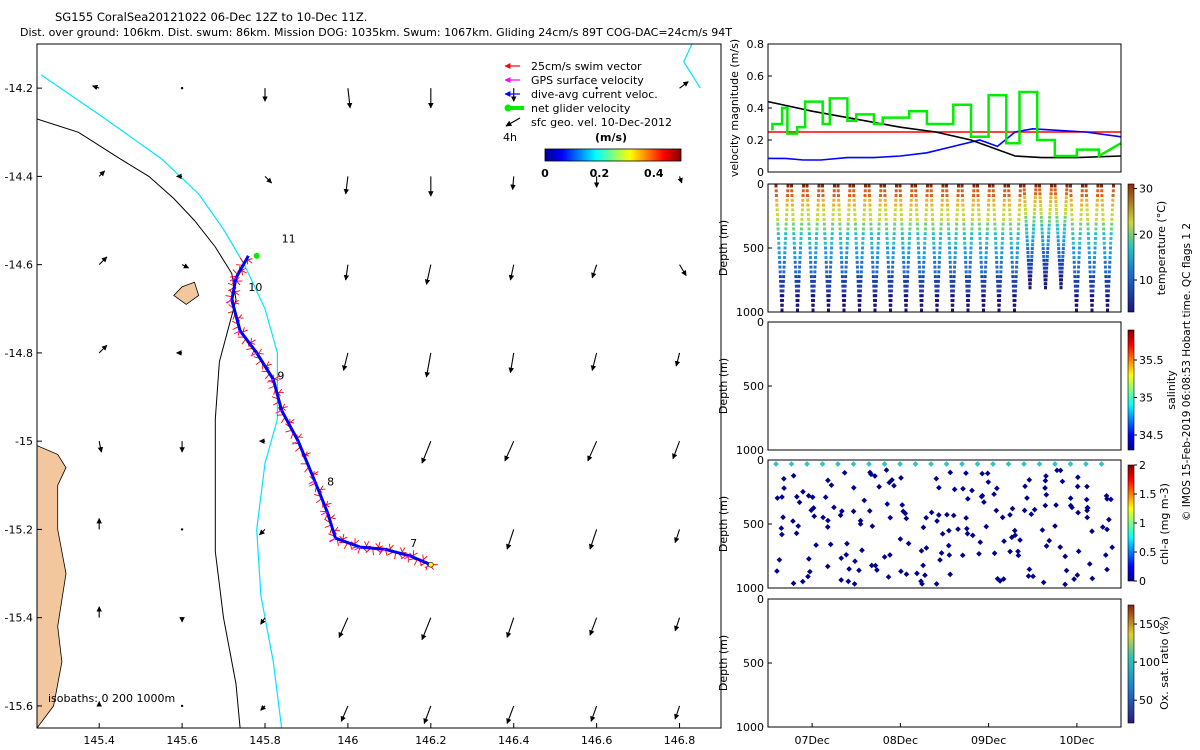  Describe the element at coordinates (1149, 398) in the screenshot. I see `salinity-colorbar-ticks: 34.5 35 35.5` at that location.